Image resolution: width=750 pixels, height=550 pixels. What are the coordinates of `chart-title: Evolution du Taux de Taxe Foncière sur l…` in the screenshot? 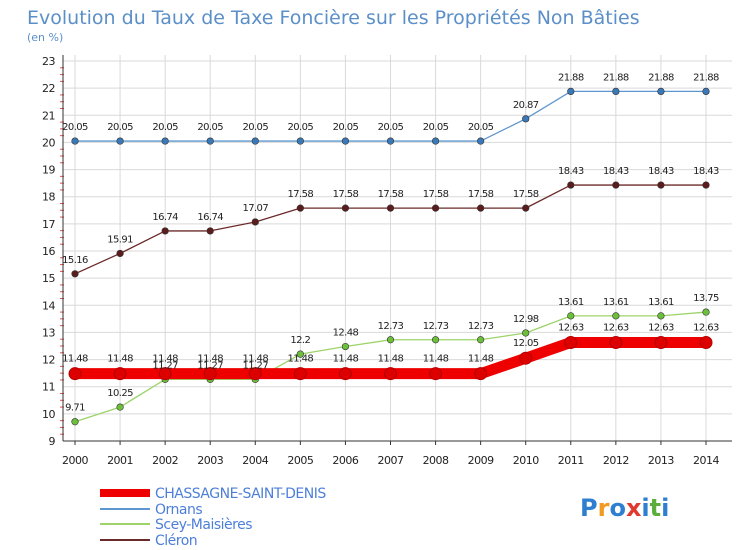 It's located at (333, 18).